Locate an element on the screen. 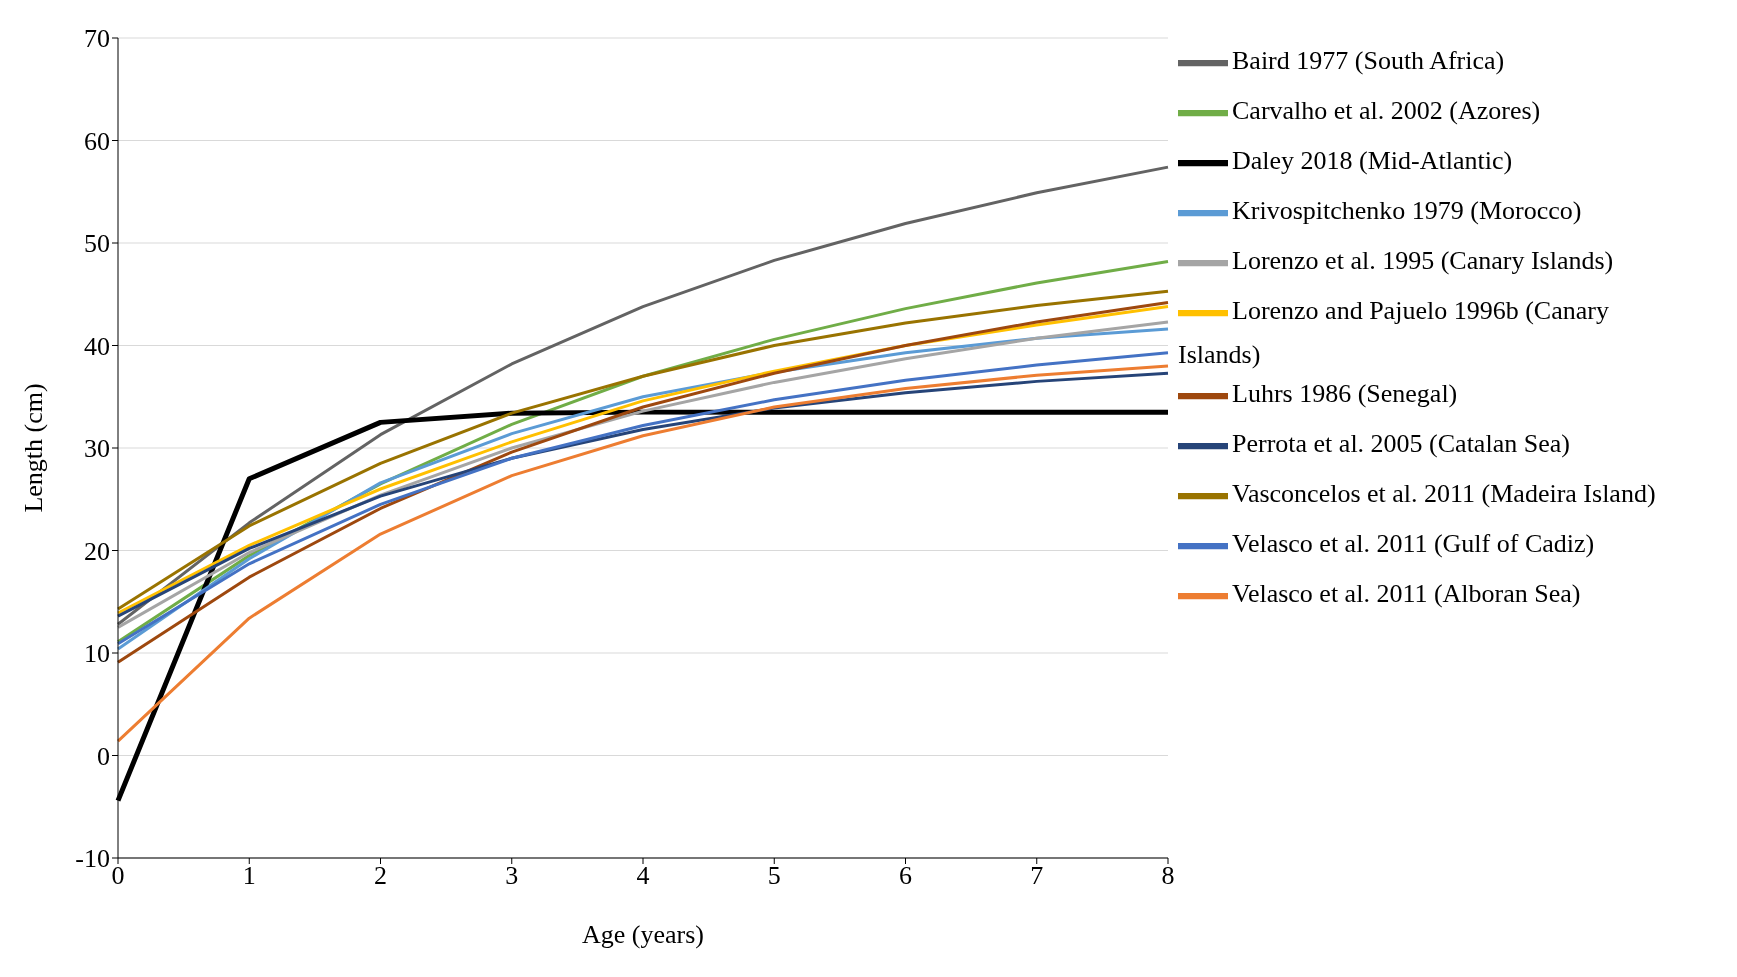 This screenshot has height=977, width=1737. legend-label: Carvalho et al. 2002 (Azores) is located at coordinates (1386, 110).